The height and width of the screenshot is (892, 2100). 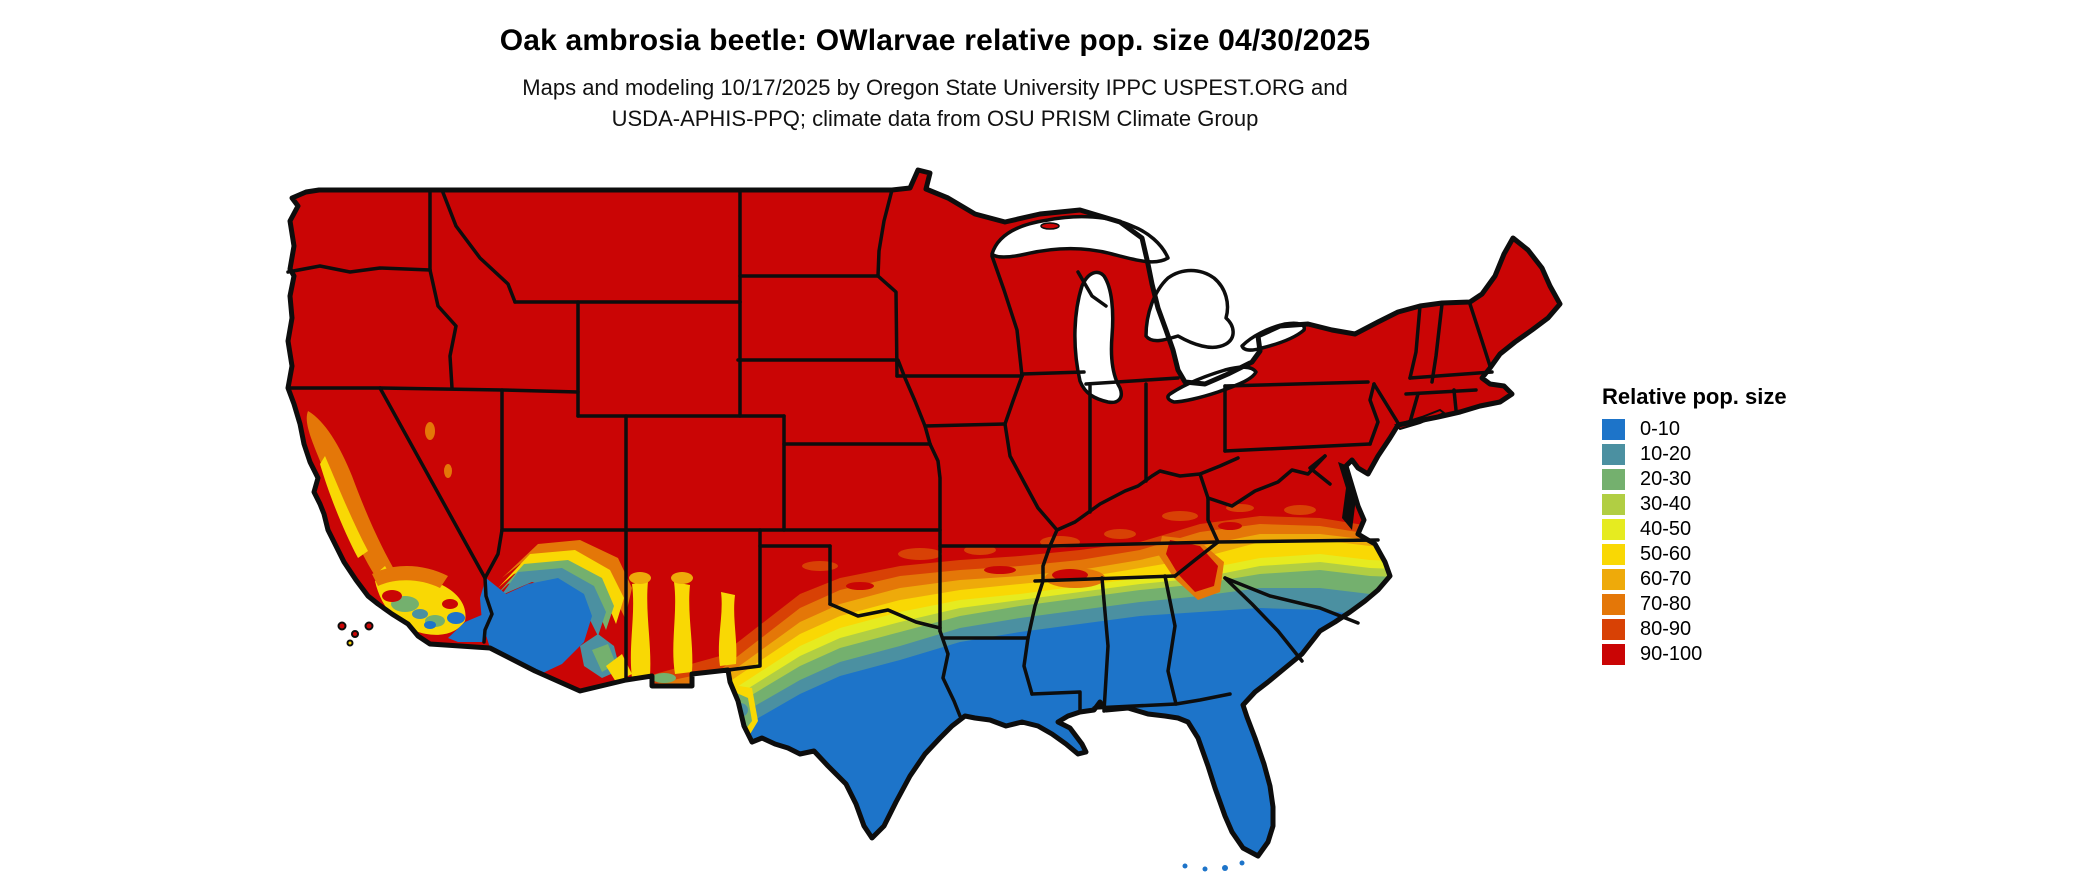 What do you see at coordinates (1732, 529) in the screenshot?
I see `legend-item: 40-50` at bounding box center [1732, 529].